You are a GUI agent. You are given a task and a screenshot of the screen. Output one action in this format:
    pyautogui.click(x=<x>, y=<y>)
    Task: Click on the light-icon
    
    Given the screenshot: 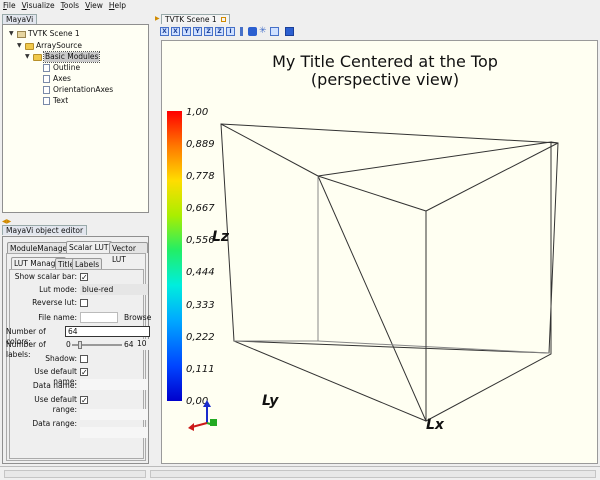 What is the action you would take?
    pyautogui.click(x=252, y=31)
    